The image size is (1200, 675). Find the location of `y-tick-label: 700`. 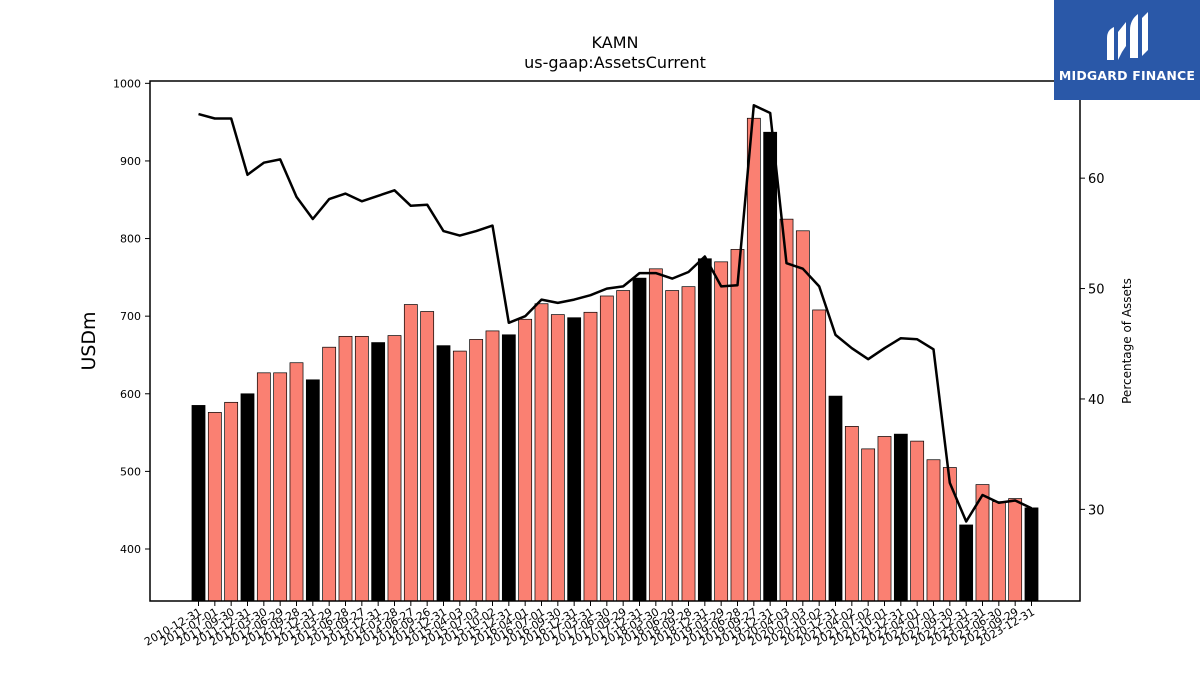

y-tick-label: 700 is located at coordinates (130, 316).